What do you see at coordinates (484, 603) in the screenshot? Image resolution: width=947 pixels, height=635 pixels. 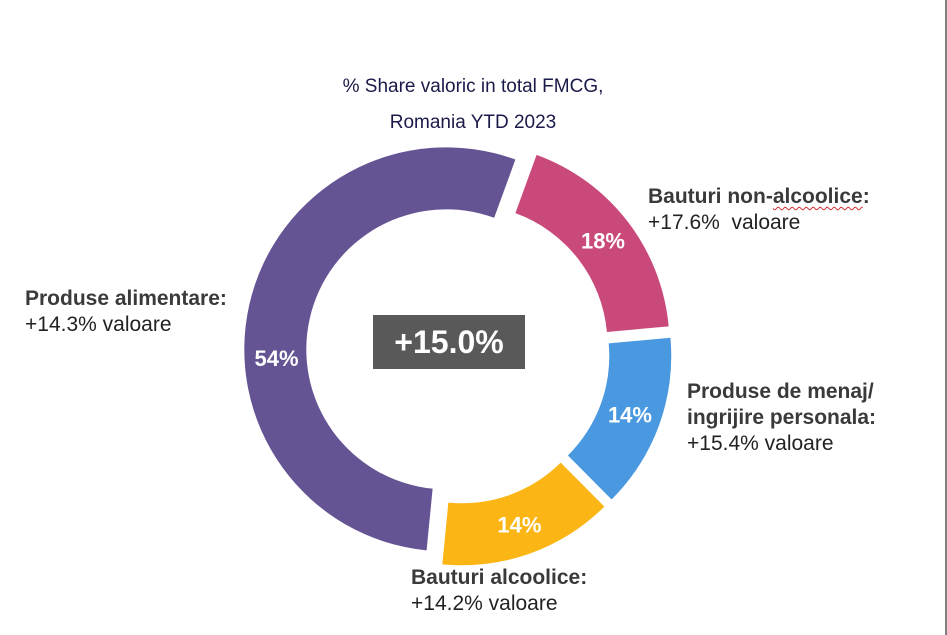 I see `category-change: +14.2% valoare` at bounding box center [484, 603].